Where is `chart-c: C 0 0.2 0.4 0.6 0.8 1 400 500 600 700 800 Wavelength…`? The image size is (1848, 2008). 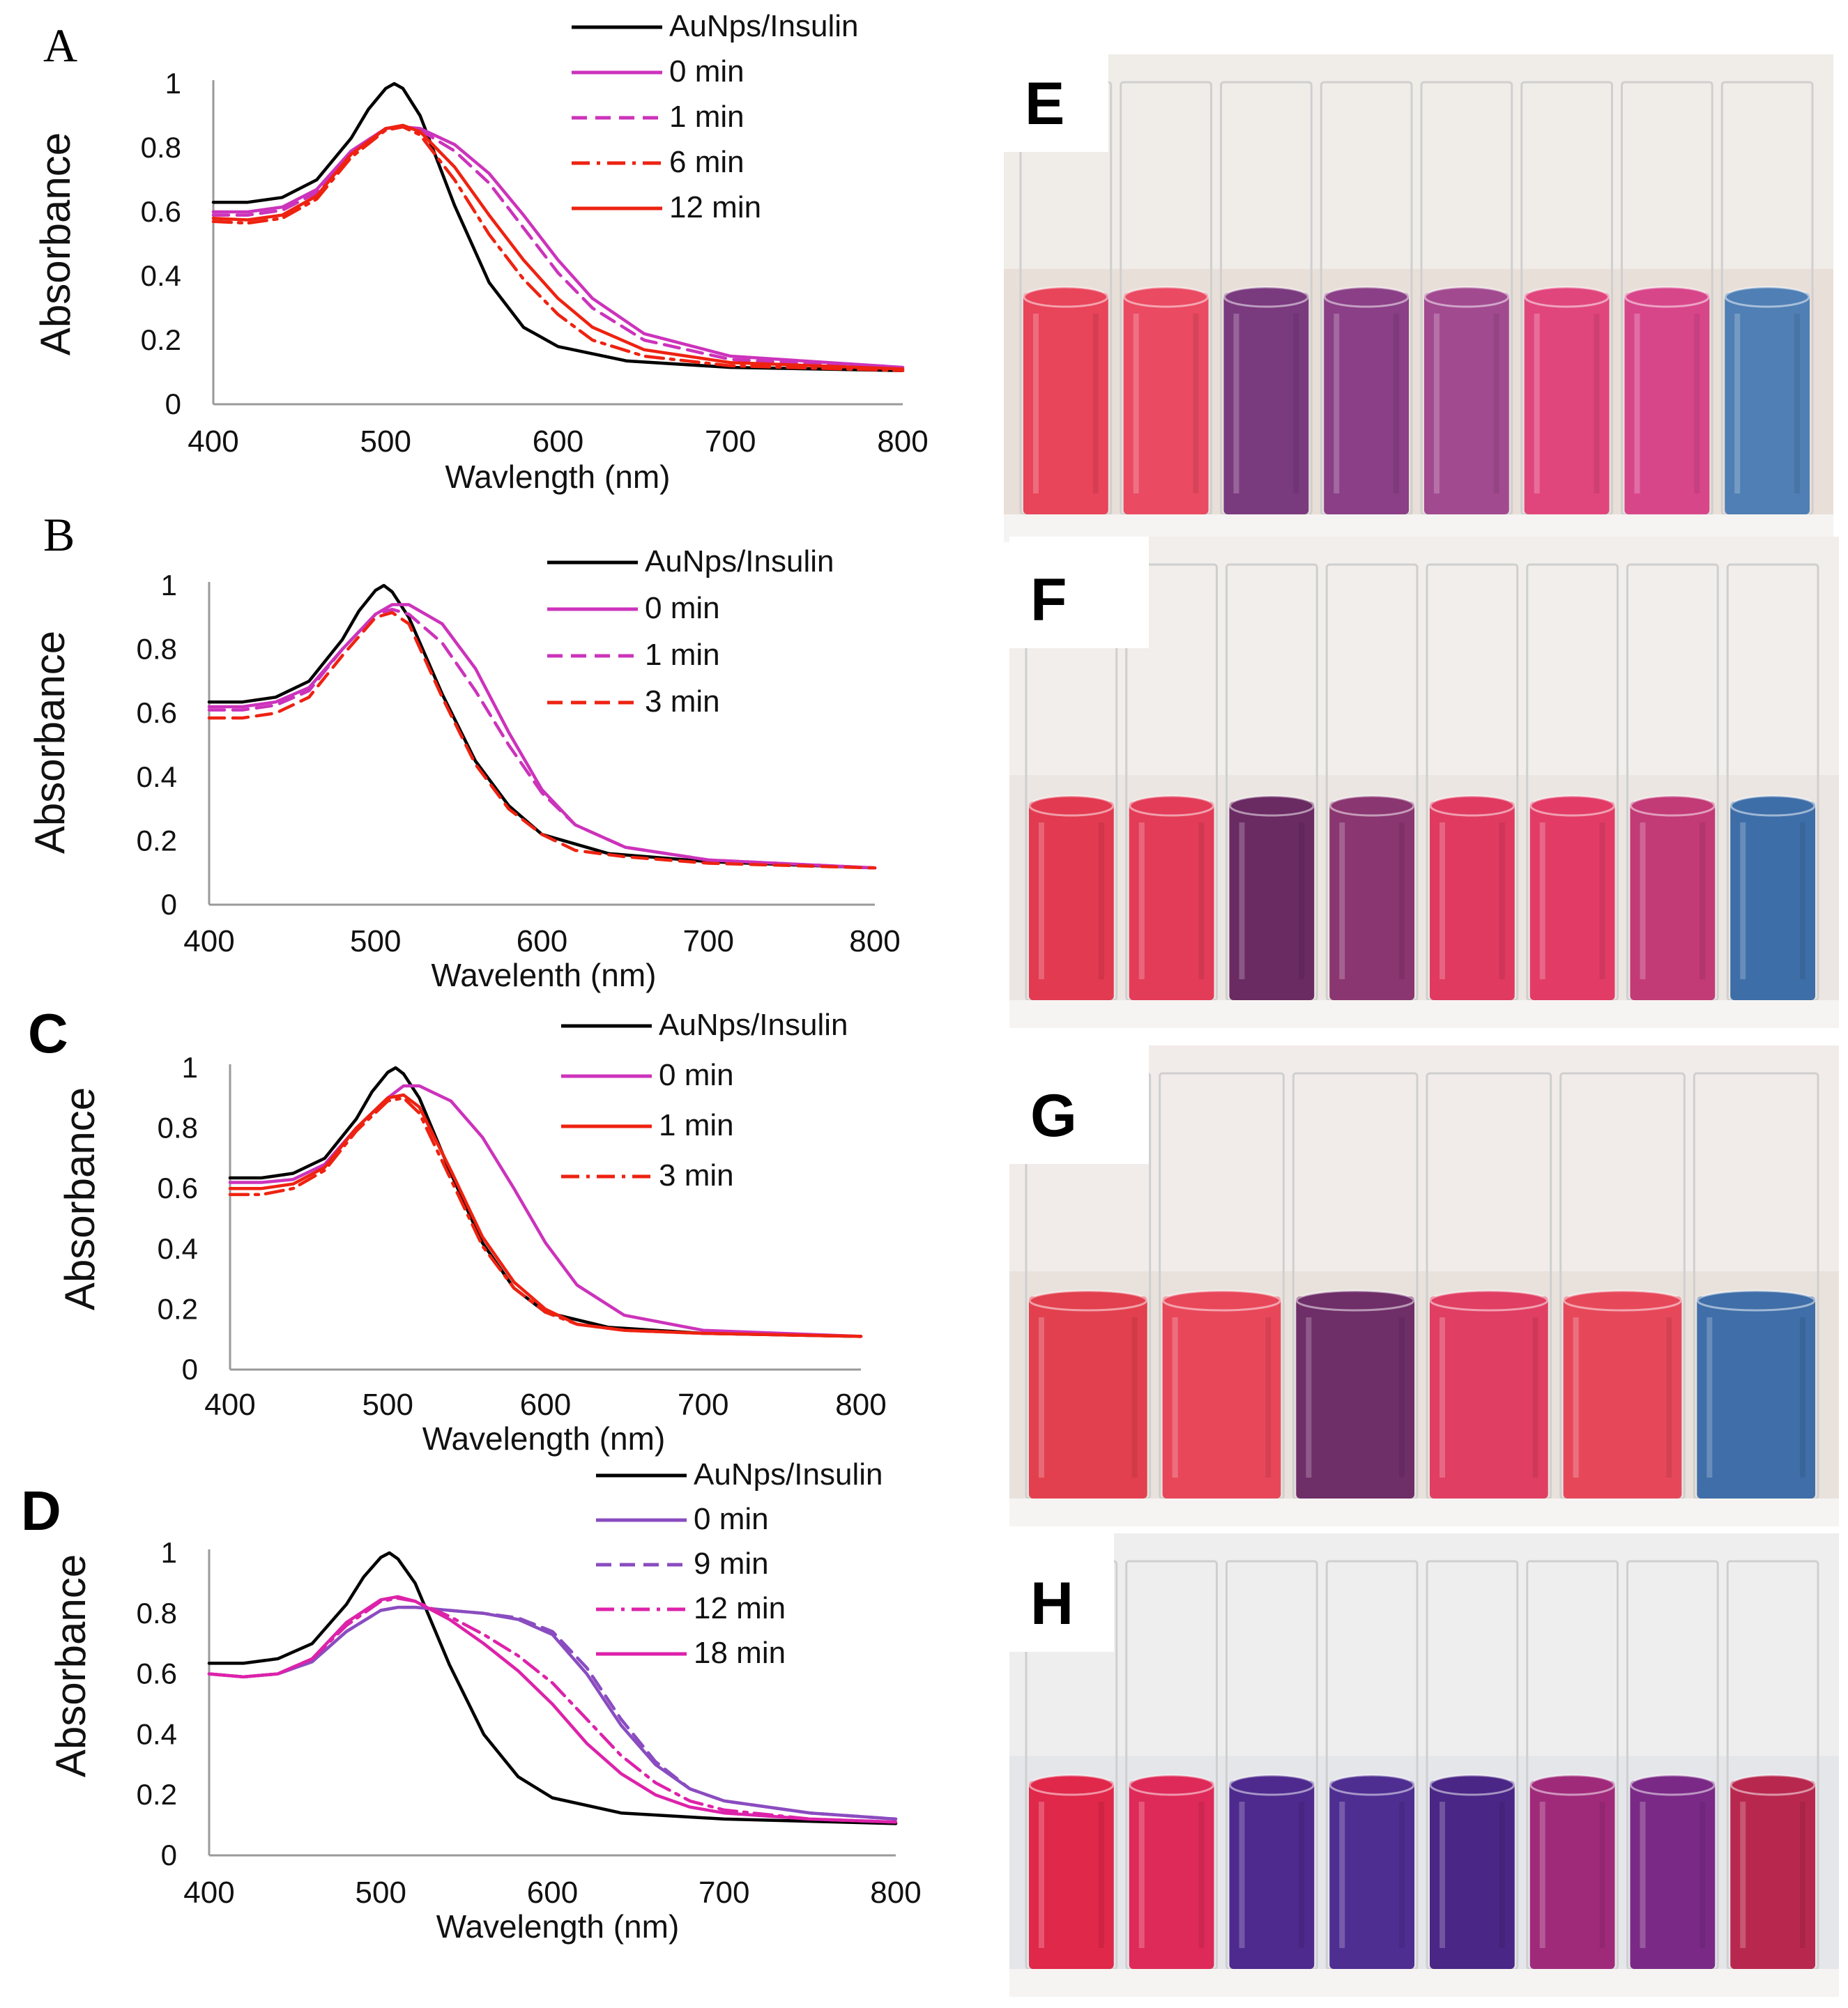 chart-c: C 0 0.2 0.4 0.6 0.8 1 400 500 600 700 800 Wavelength… is located at coordinates (457, 1229).